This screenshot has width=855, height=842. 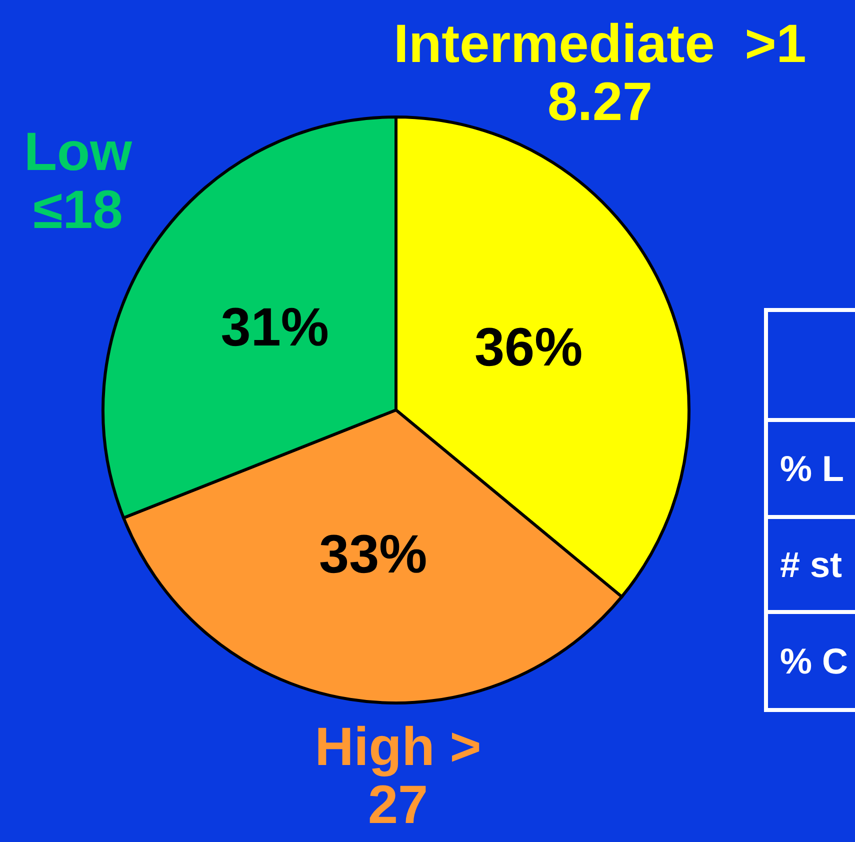 I want to click on data-label: 33%, so click(x=373, y=554).